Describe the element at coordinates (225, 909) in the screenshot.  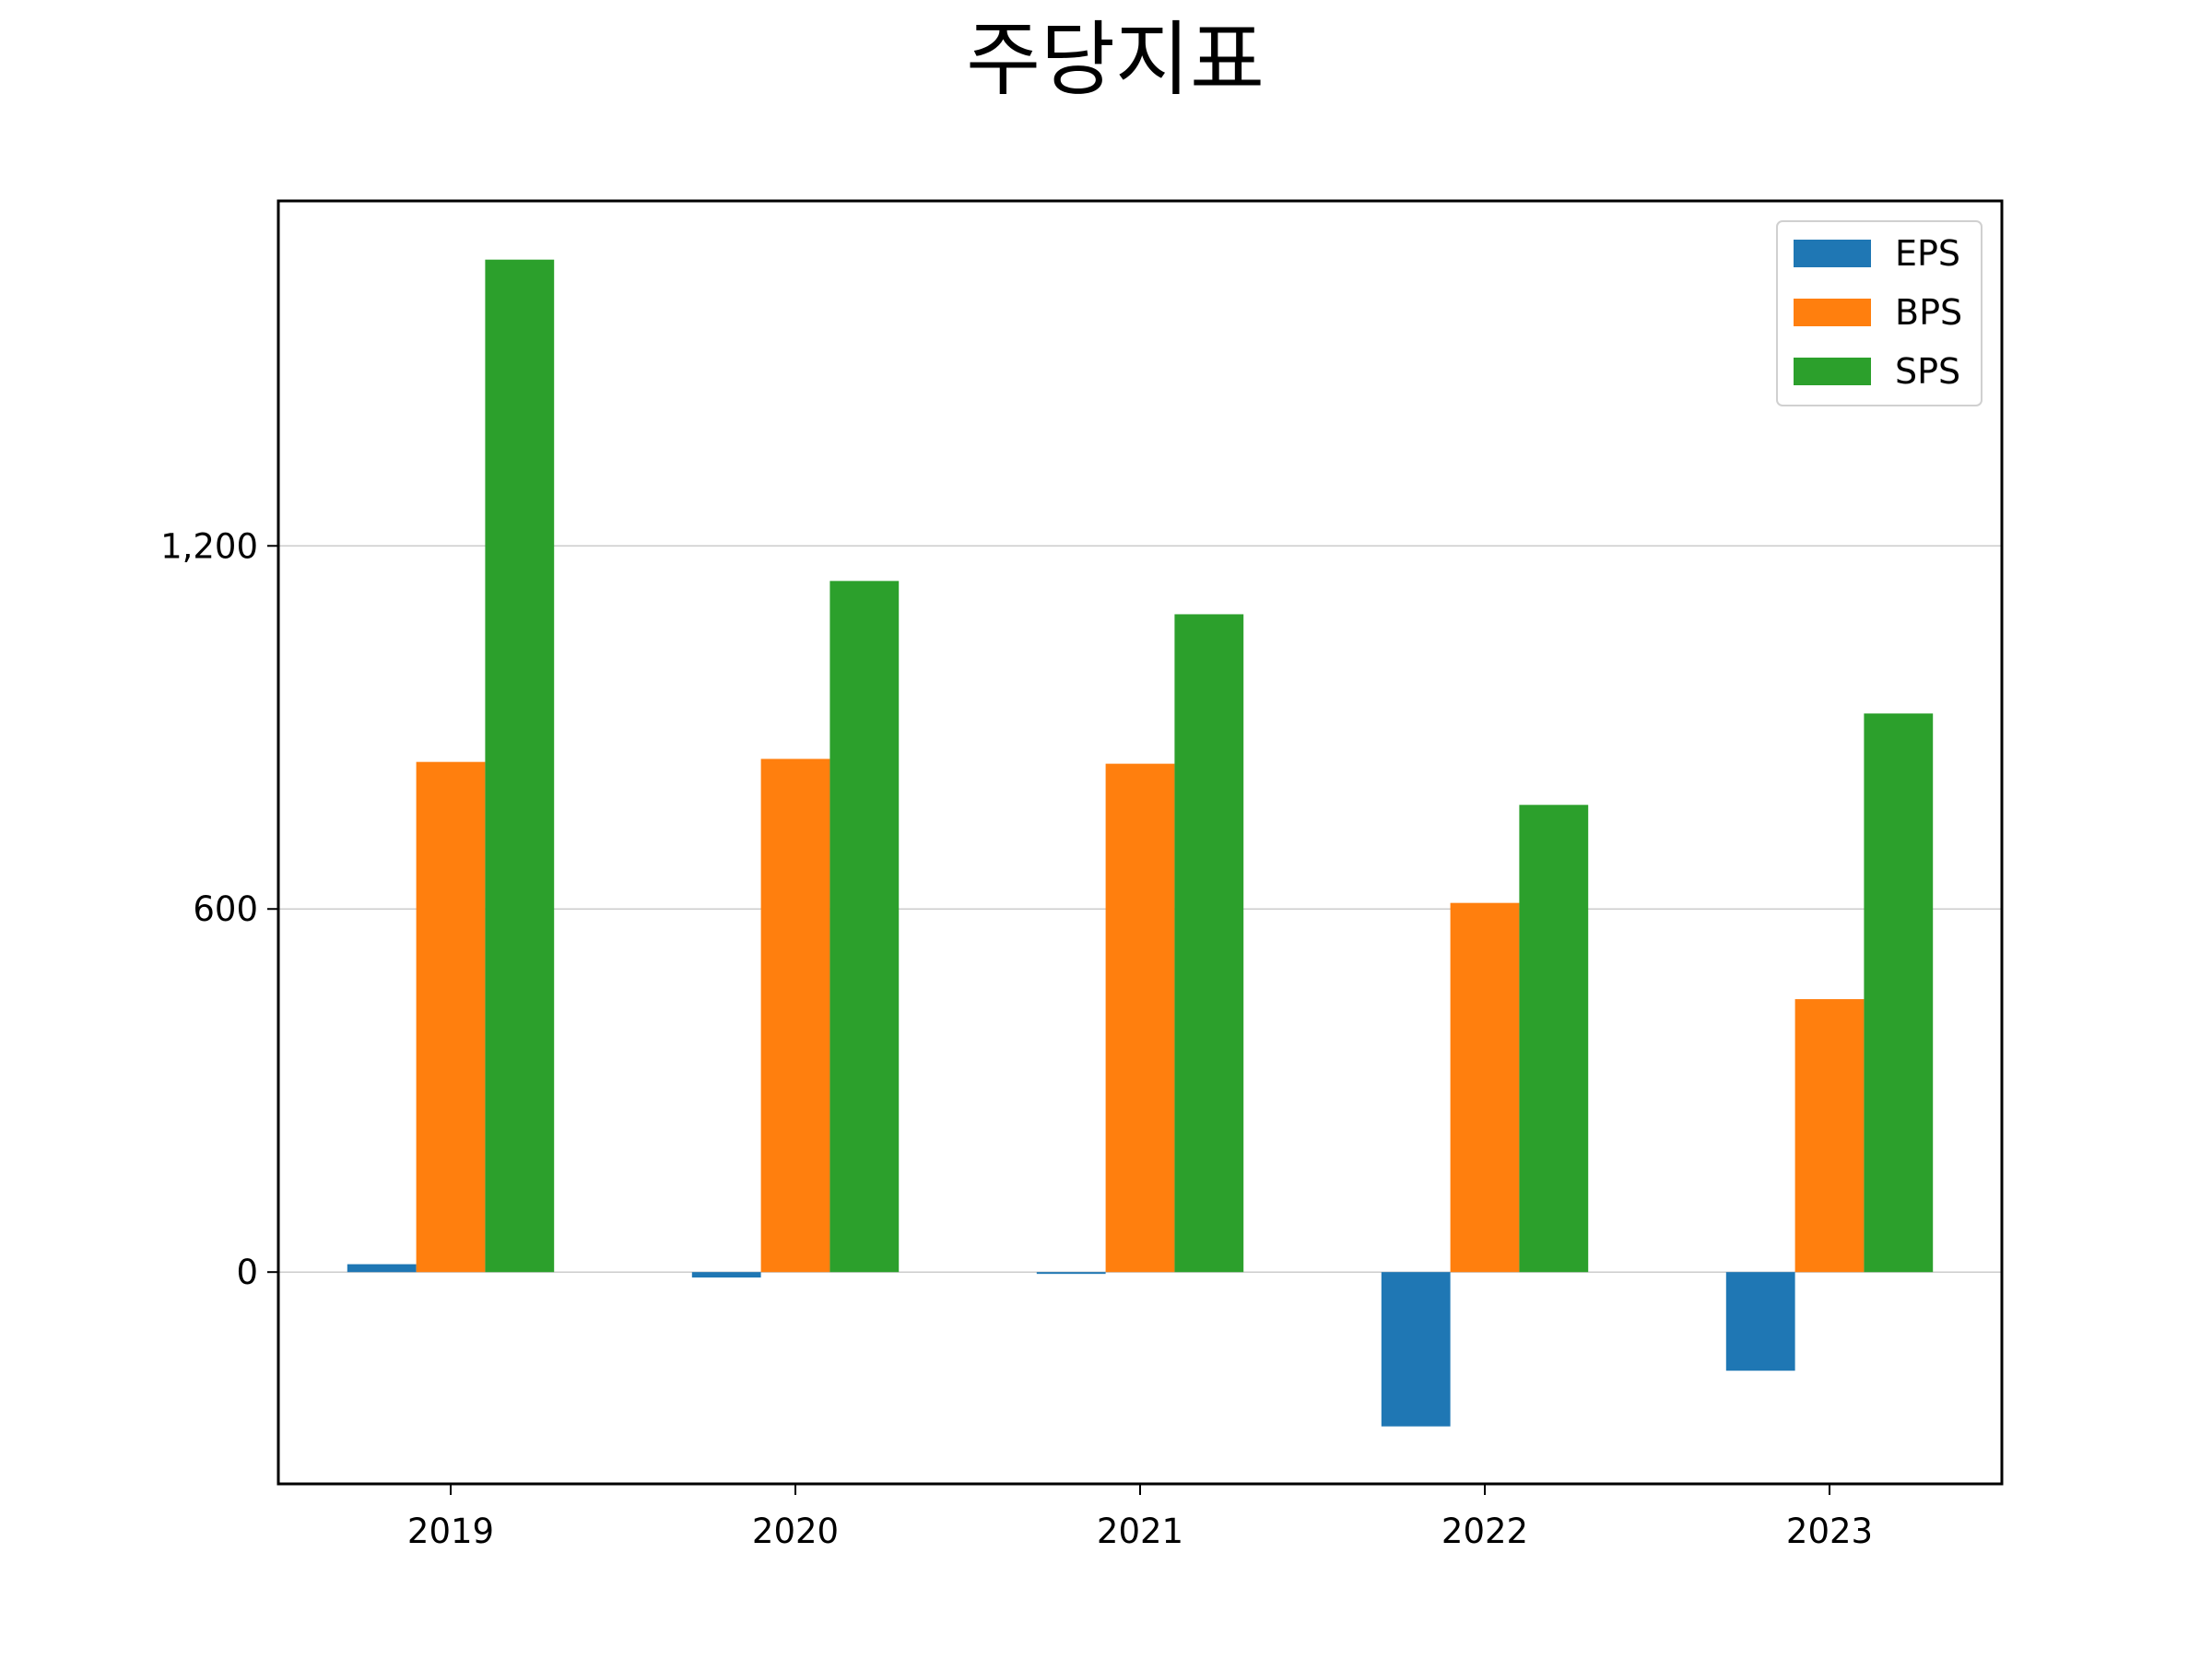
I see `y-tick-label: 600` at that location.